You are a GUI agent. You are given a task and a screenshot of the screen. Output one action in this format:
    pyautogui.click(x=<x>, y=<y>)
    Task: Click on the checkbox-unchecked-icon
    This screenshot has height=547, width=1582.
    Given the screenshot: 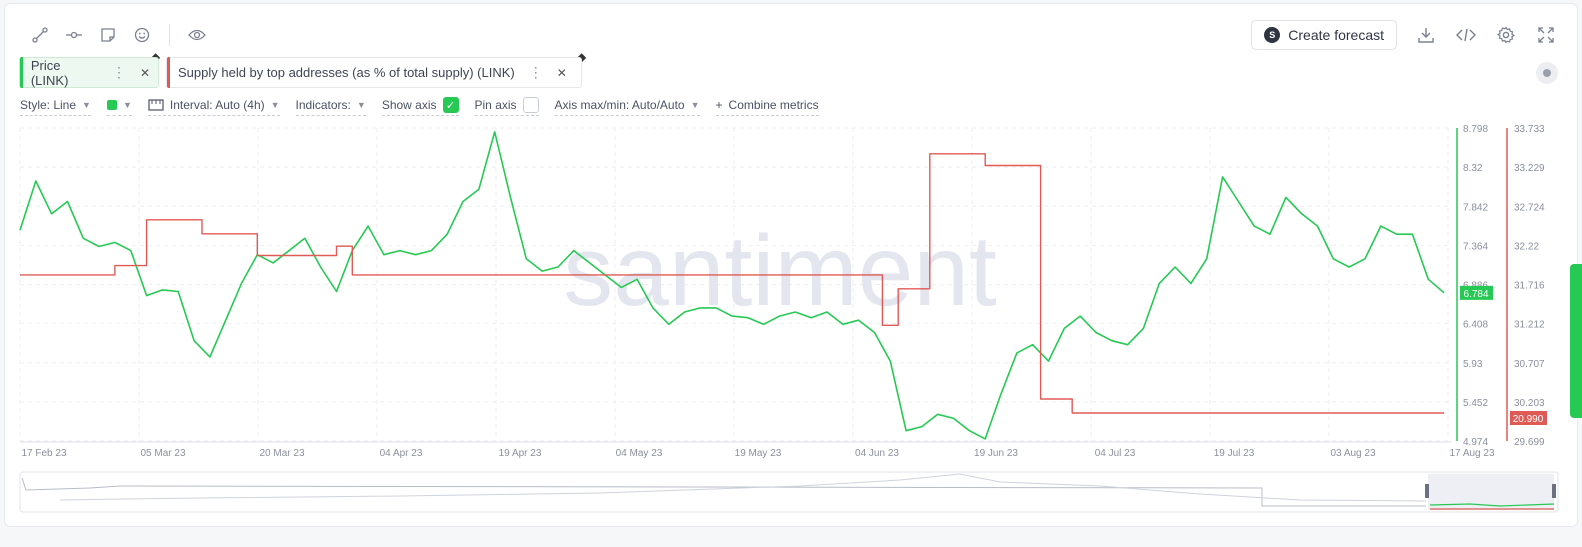 What is the action you would take?
    pyautogui.click(x=530, y=105)
    